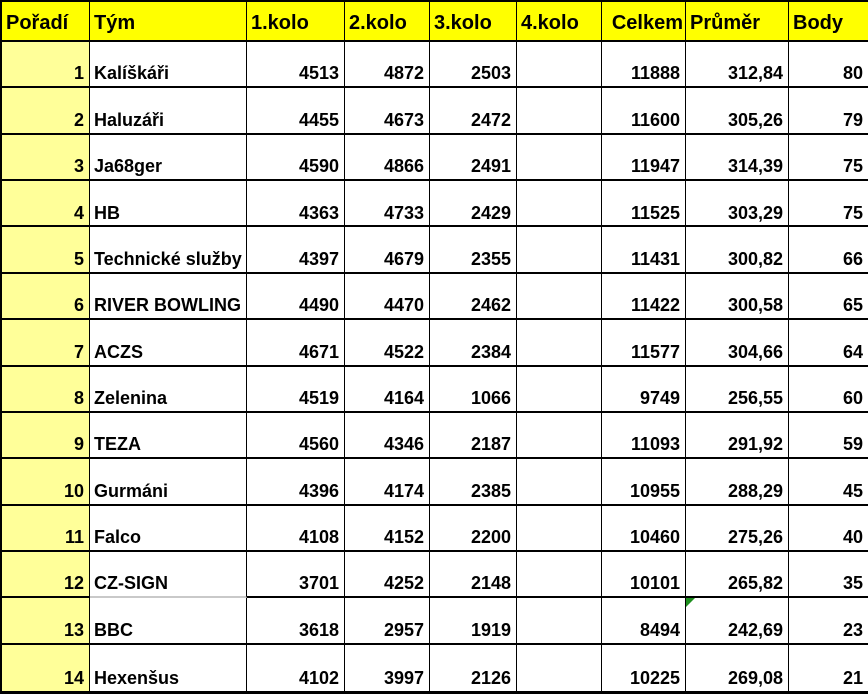 This screenshot has width=868, height=694. Describe the element at coordinates (296, 621) in the screenshot. I see `cell-k1: 3618` at that location.